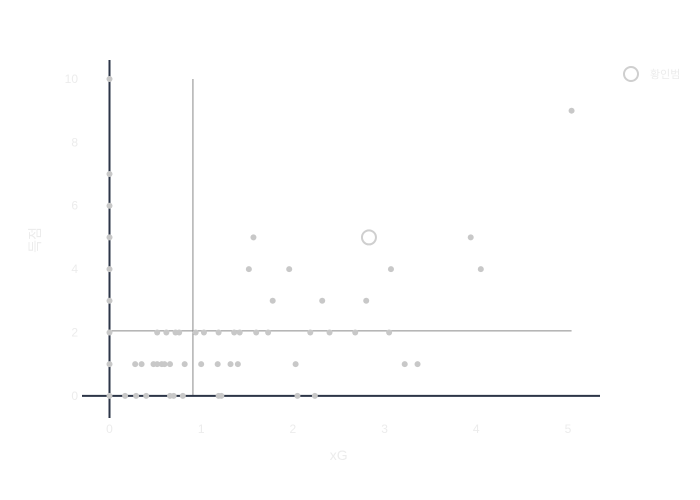 The image size is (700, 500). What do you see at coordinates (384, 429) in the screenshot?
I see `x-tick-label: 3` at bounding box center [384, 429].